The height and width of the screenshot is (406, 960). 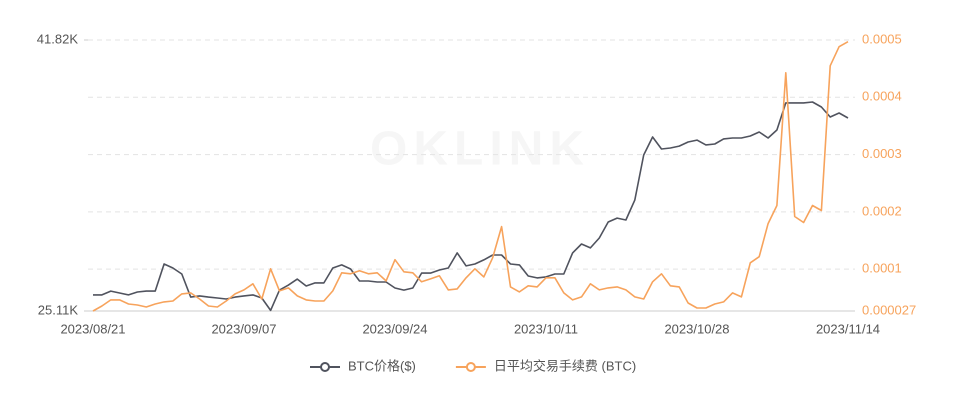 I want to click on x-tick-label: 2023/10/11, so click(x=546, y=328).